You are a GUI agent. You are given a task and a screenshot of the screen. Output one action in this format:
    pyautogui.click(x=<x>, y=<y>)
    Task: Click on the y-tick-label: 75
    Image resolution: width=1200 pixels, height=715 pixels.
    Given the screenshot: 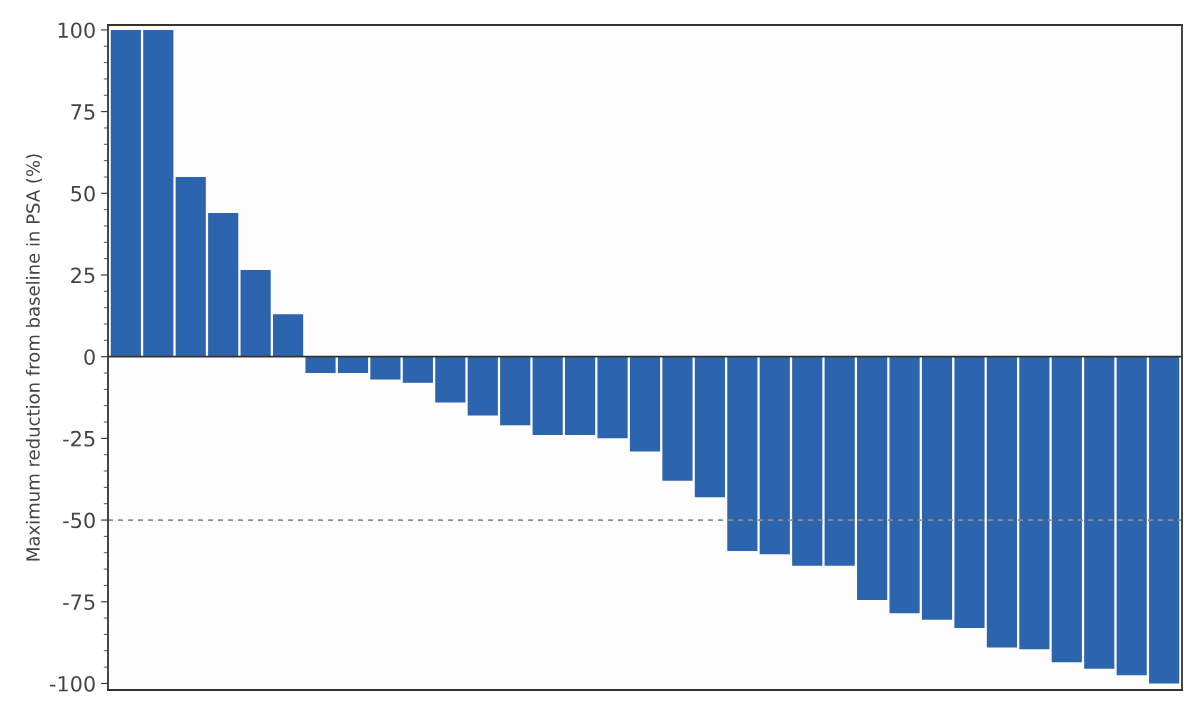 What is the action you would take?
    pyautogui.click(x=83, y=112)
    